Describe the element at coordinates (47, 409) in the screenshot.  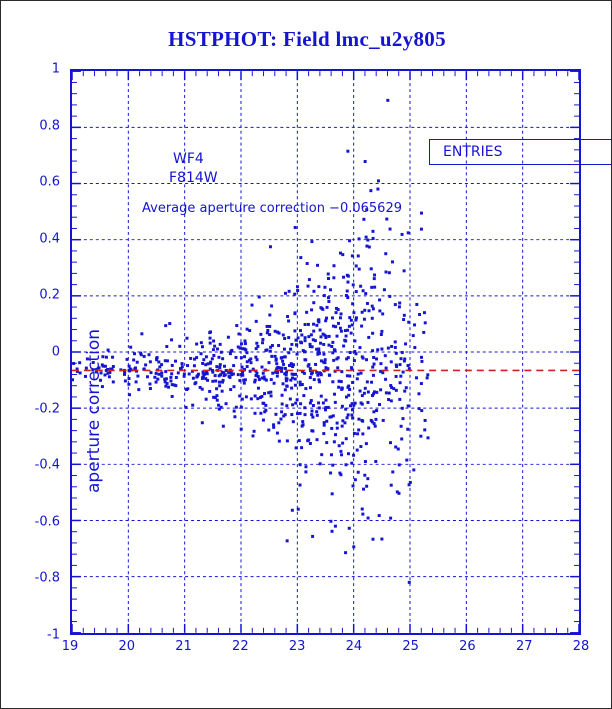
I see `y-tick-label: -0.2` at that location.